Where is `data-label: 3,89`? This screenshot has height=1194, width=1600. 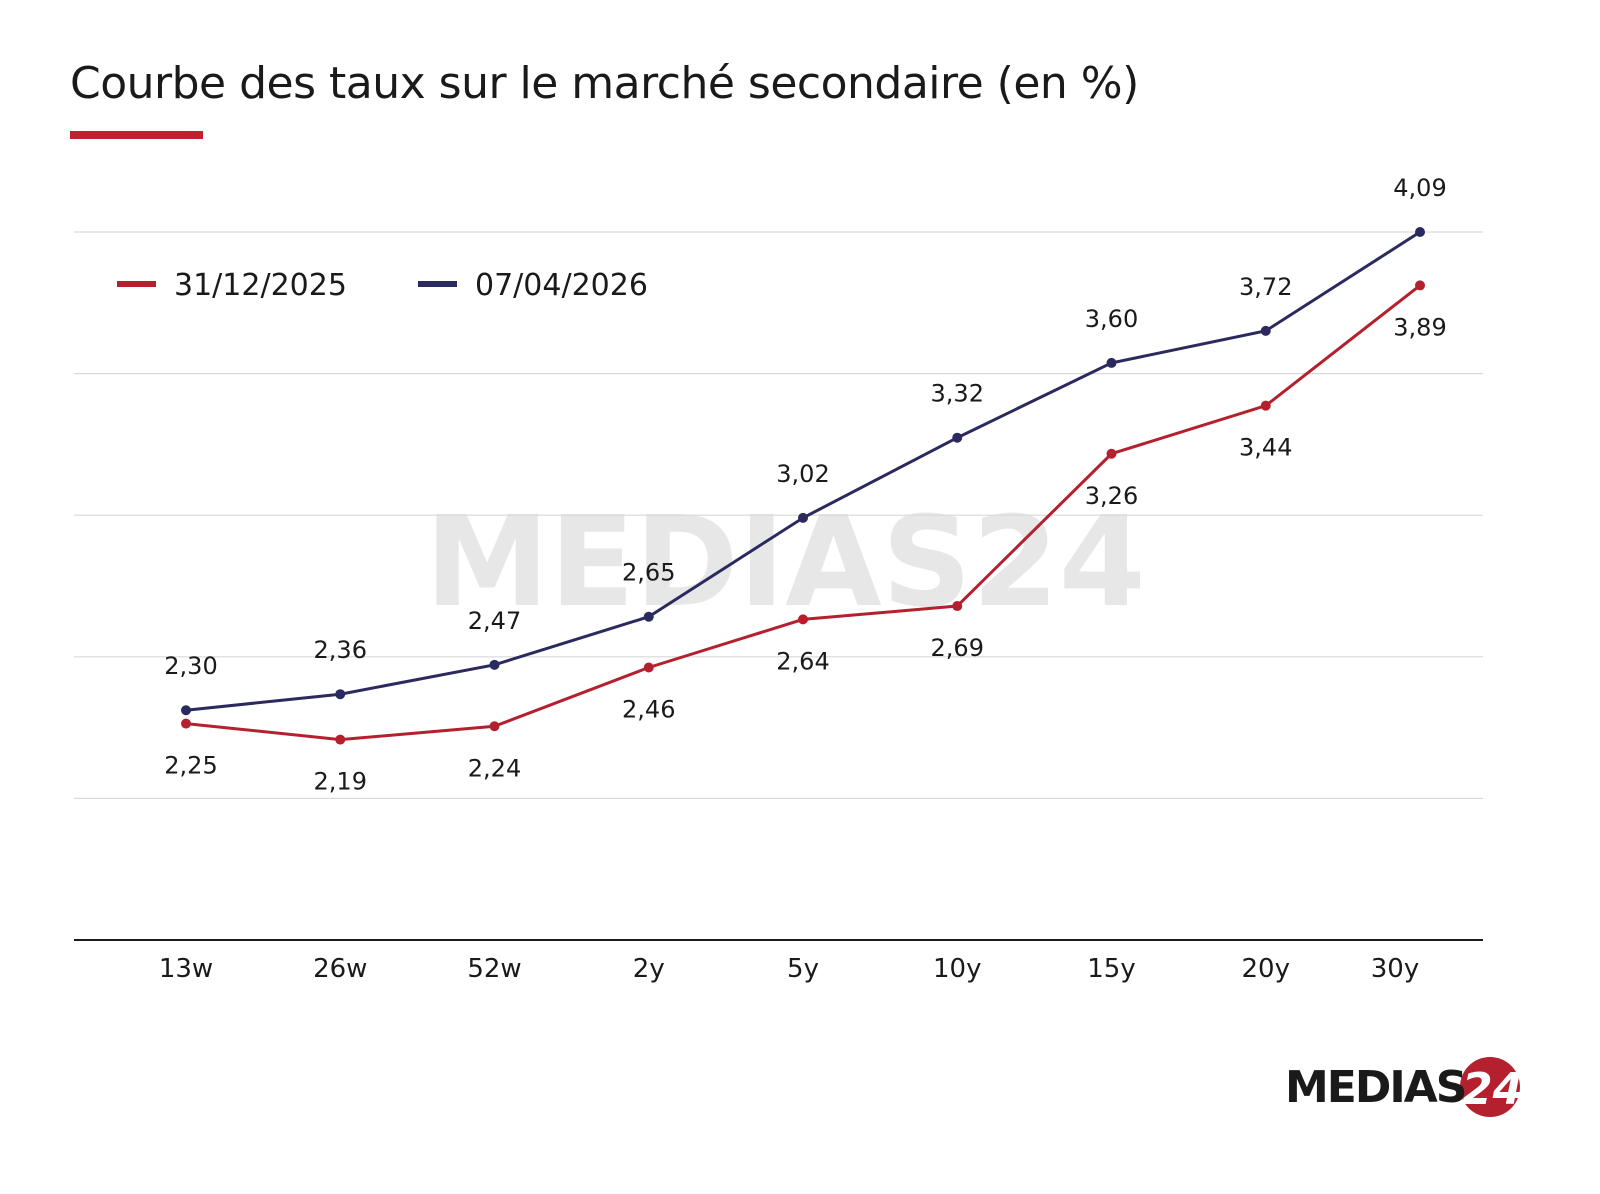 data-label: 3,89 is located at coordinates (1419, 327).